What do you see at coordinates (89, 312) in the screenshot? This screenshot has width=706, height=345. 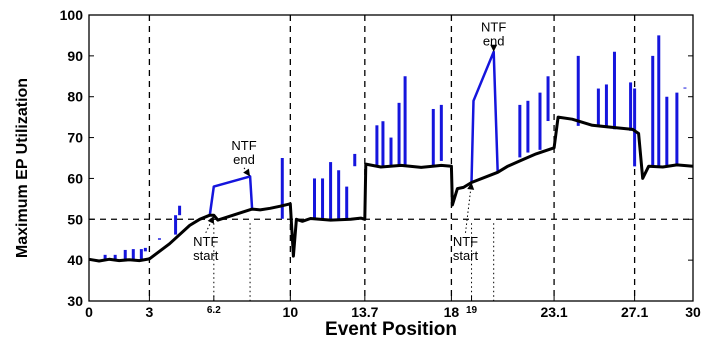 I see `x-tick-label: 0` at bounding box center [89, 312].